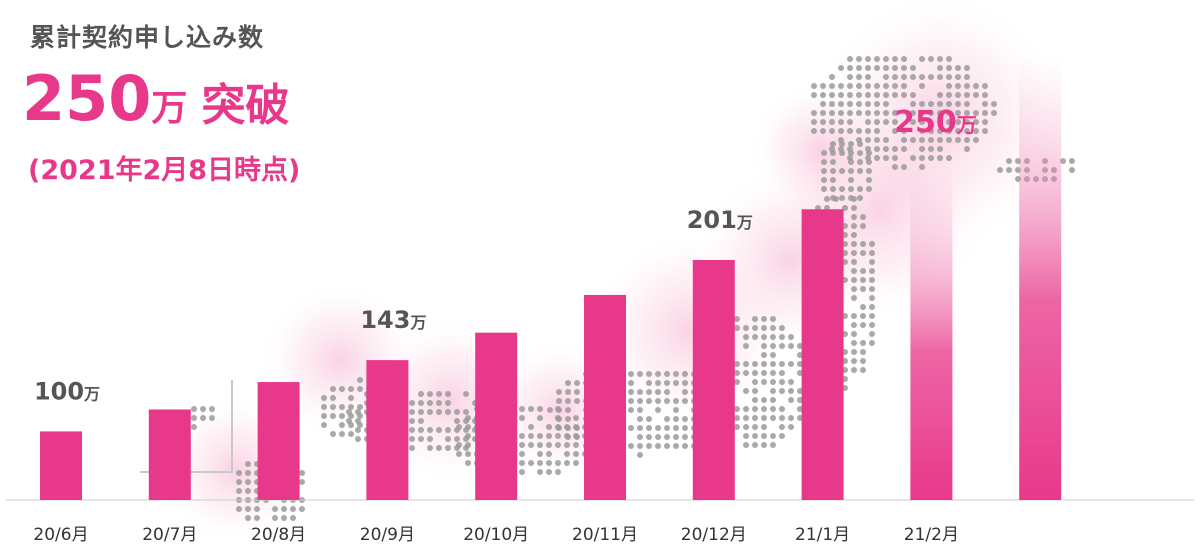 The width and height of the screenshot is (1200, 554). I want to click on headline-number: 250, so click(87, 98).